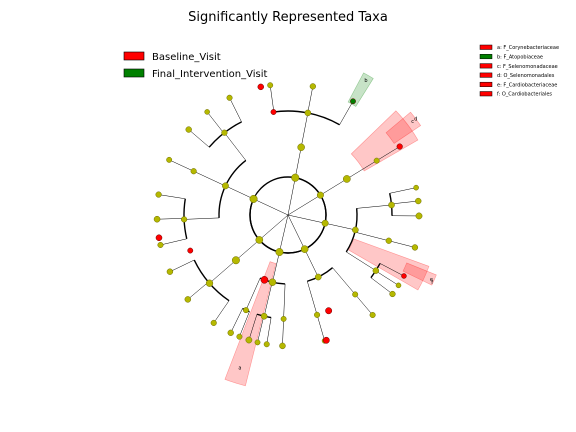 This screenshot has width=576, height=432. I want to click on legend-label-baseline: Baseline_Visit, so click(186, 57).